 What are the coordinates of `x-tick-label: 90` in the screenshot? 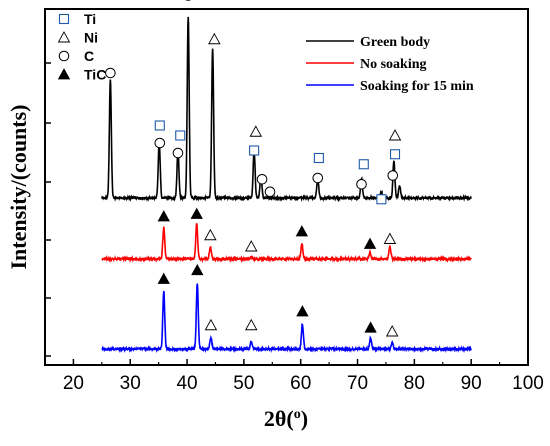 It's located at (471, 383).